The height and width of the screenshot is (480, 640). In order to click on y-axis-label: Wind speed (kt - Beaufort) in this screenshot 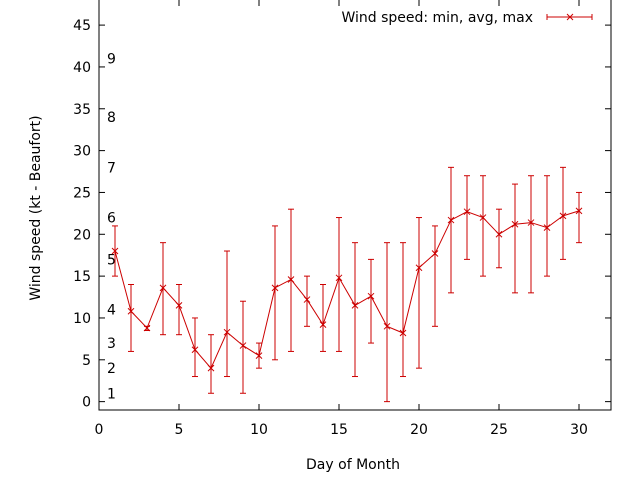, I will do `click(36, 207)`.